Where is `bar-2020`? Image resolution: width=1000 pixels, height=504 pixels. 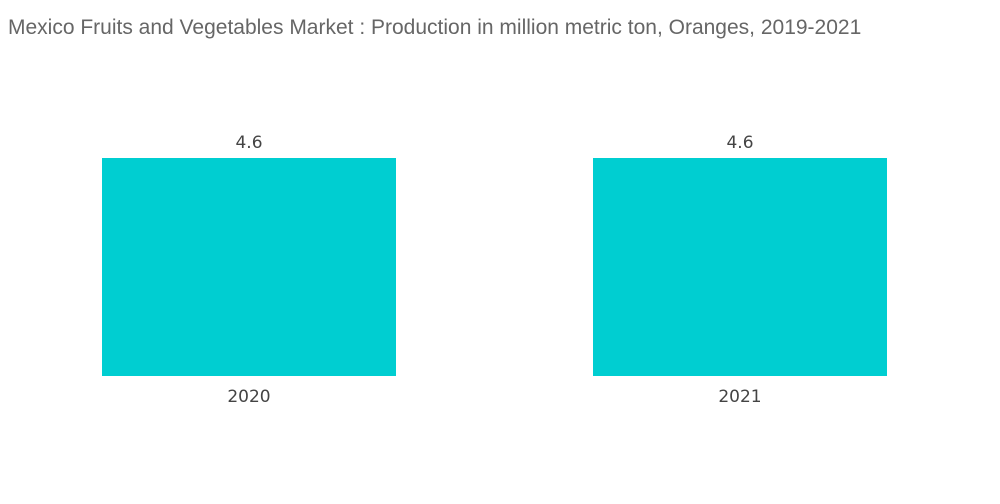 bar-2020 is located at coordinates (249, 267).